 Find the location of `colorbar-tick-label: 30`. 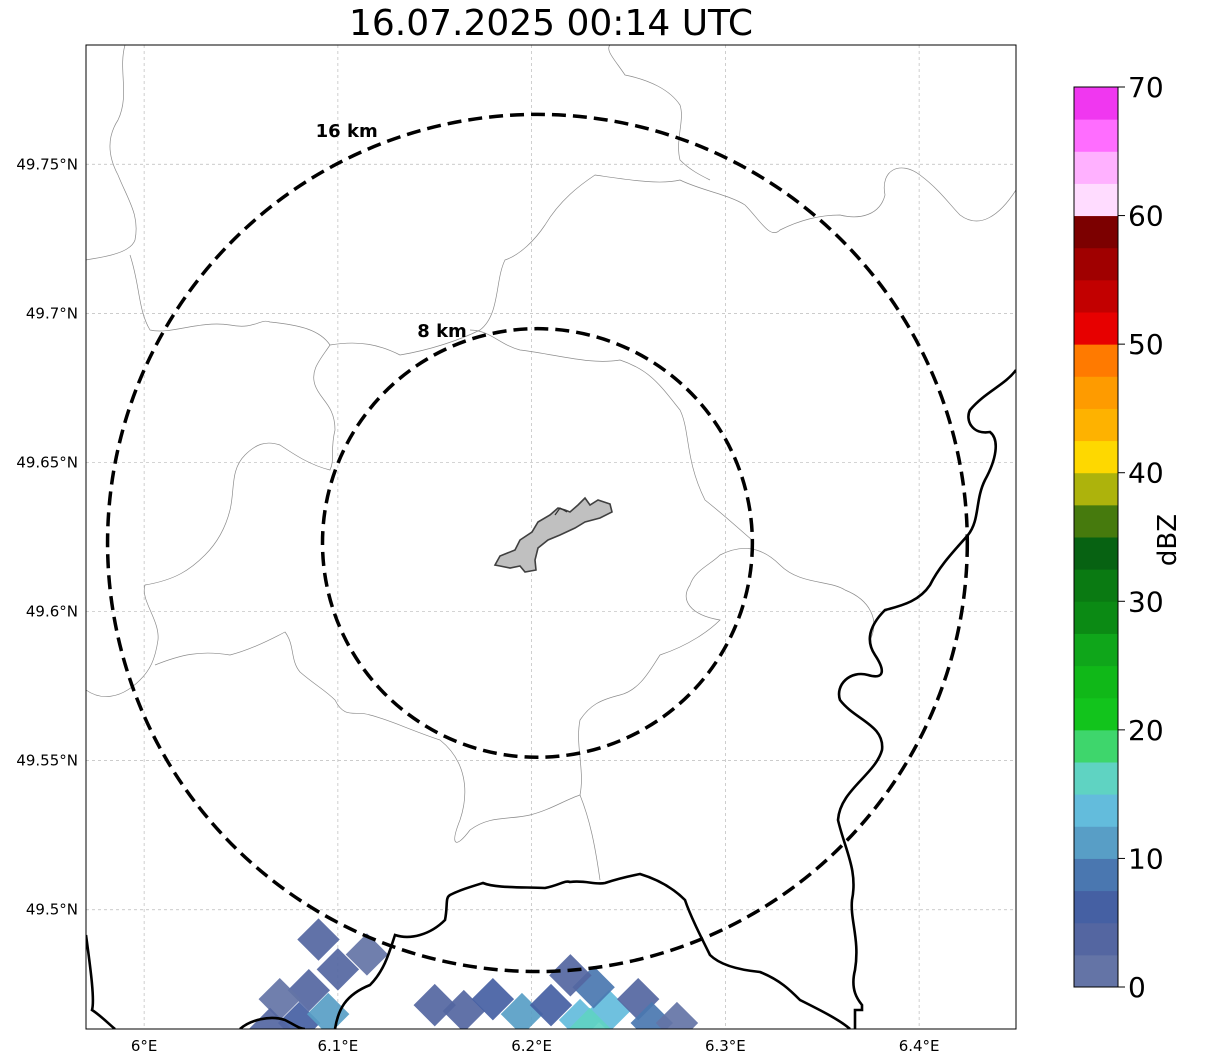

colorbar-tick-label: 30 is located at coordinates (1146, 601).